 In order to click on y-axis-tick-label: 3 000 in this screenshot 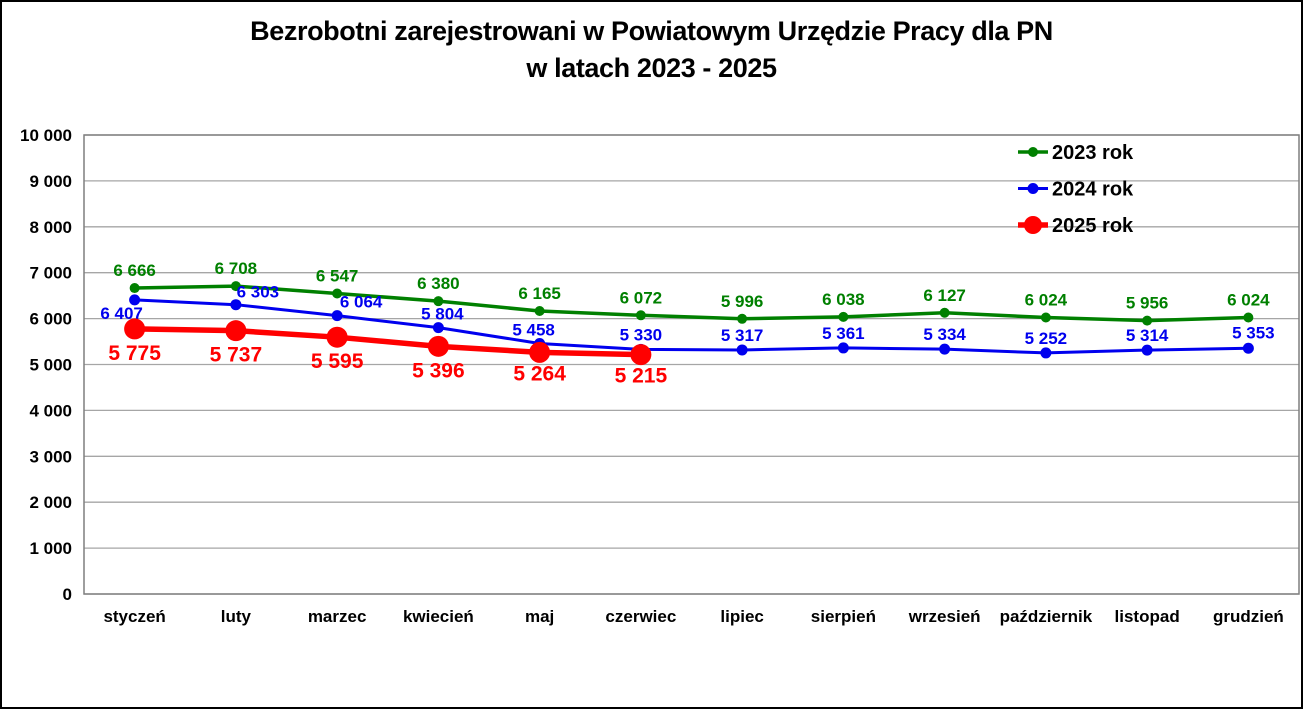, I will do `click(50, 456)`.